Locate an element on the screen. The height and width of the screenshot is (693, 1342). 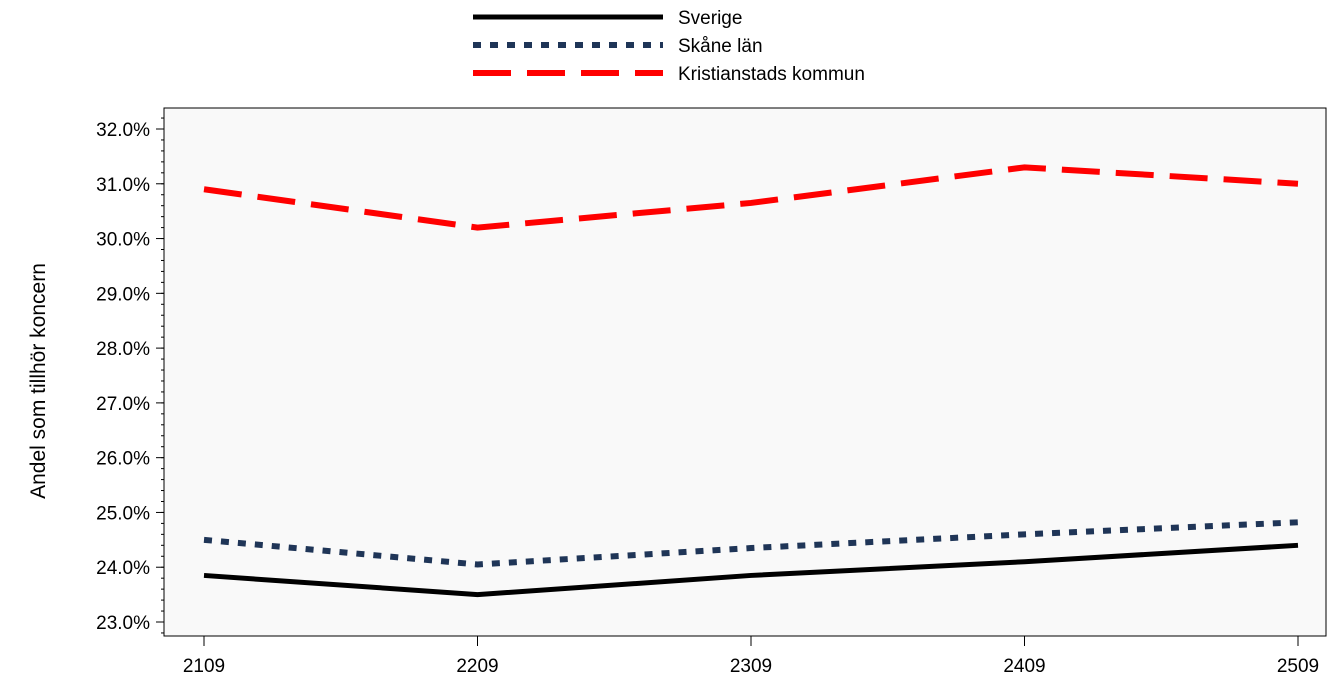
legend-label: Skåne län is located at coordinates (720, 46).